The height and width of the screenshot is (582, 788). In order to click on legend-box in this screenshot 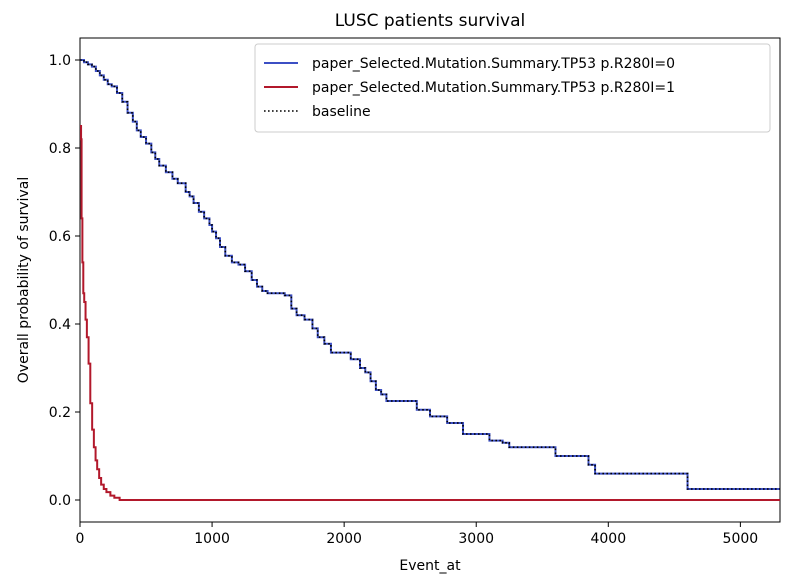, I will do `click(512, 88)`.